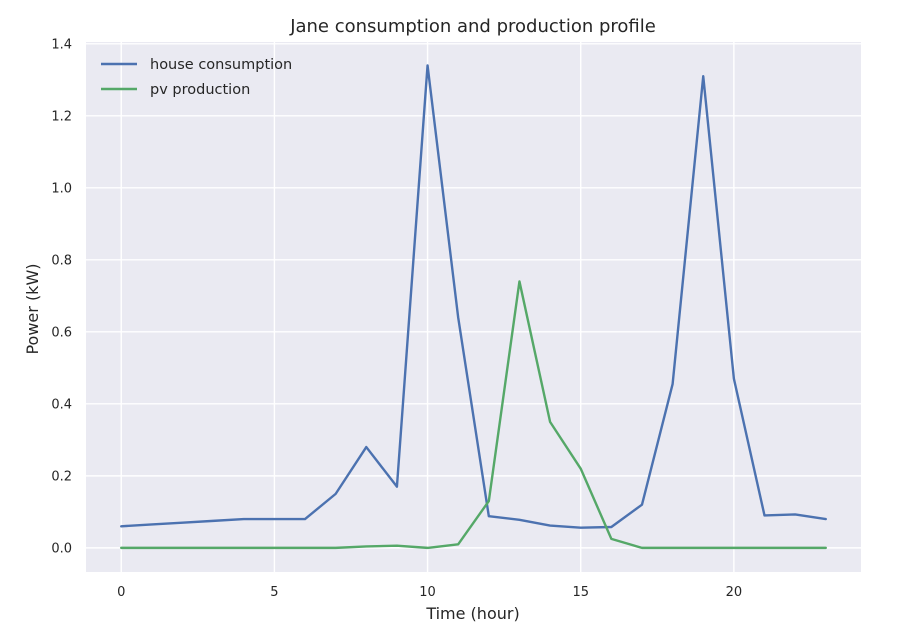 The width and height of the screenshot is (909, 638). What do you see at coordinates (61, 332) in the screenshot?
I see `y-tick-label: 0.6` at bounding box center [61, 332].